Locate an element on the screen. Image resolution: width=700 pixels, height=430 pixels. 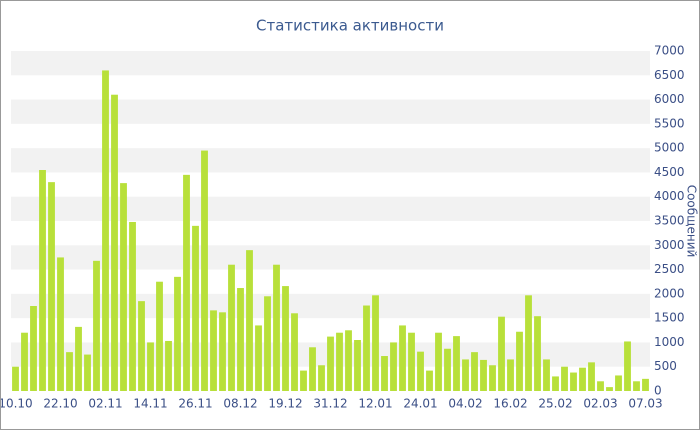
y-tick-label: 4000 is located at coordinates (669, 196).